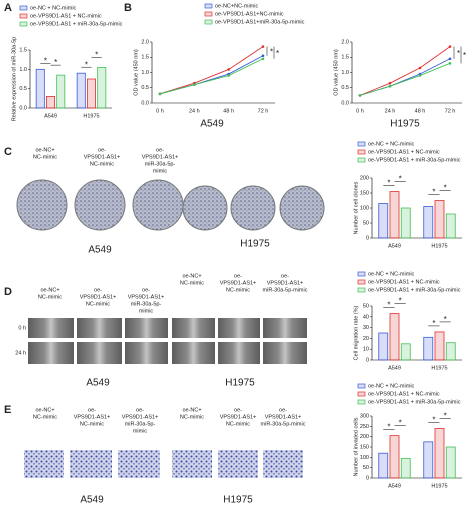 This screenshot has width=474, height=514. I want to click on group-label: mimic, so click(160, 171).